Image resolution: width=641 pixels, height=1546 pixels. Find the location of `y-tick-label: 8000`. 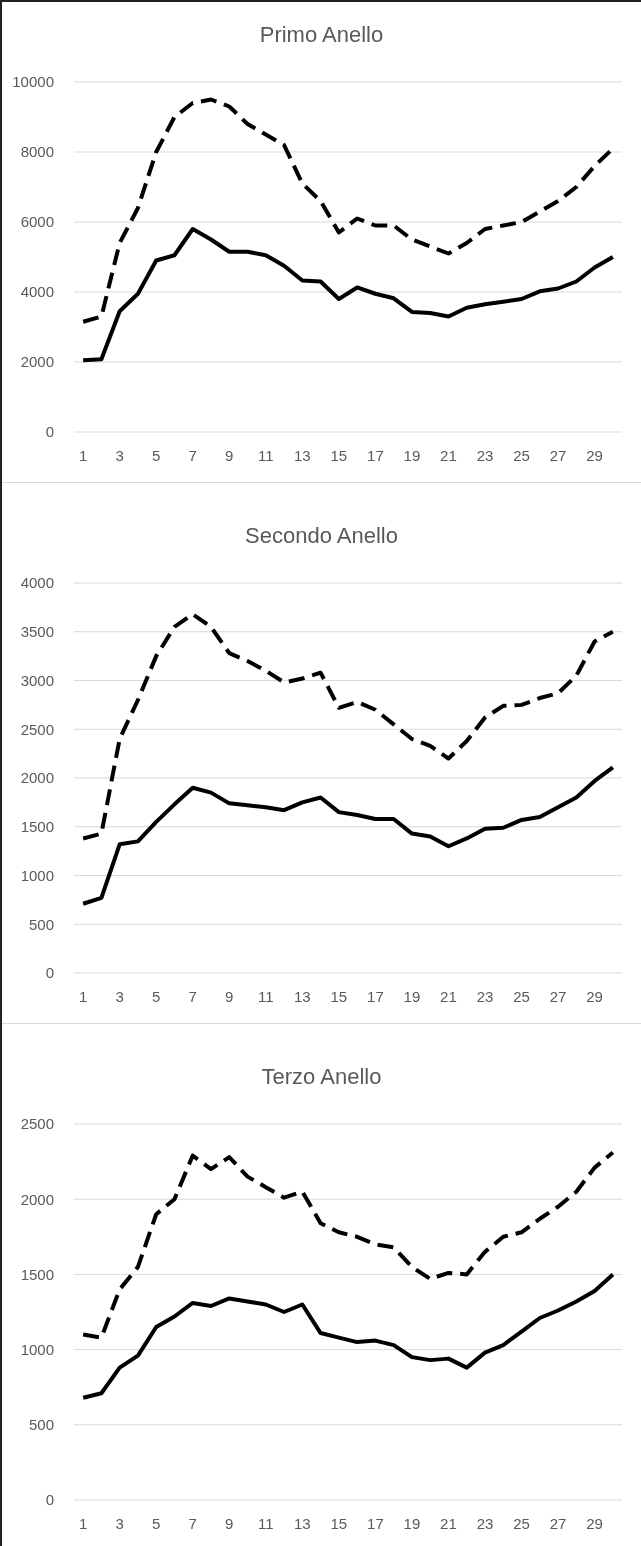

y-tick-label: 8000 is located at coordinates (37, 152).